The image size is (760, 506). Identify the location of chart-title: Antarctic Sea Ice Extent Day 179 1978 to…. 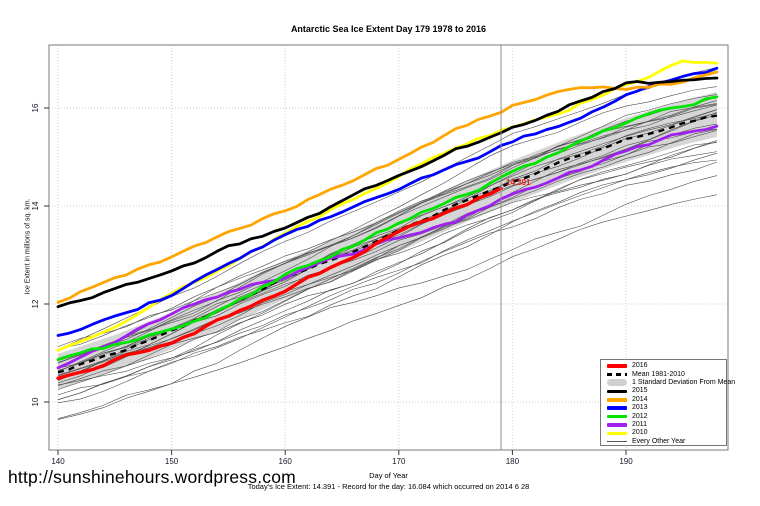
(388, 29).